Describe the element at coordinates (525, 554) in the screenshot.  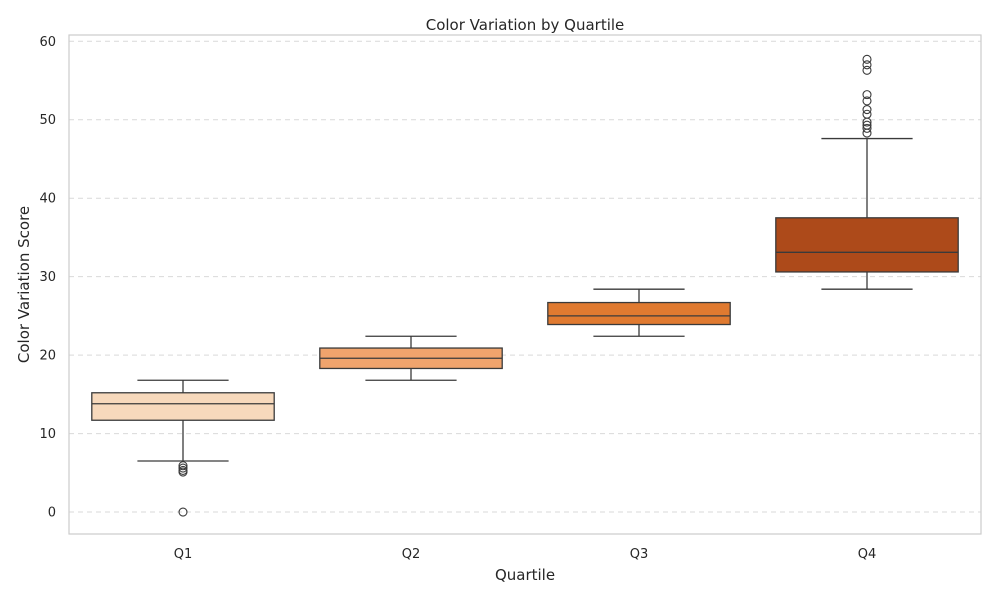
I see `x-ticks: Q1 Q2 Q3 Q4` at that location.